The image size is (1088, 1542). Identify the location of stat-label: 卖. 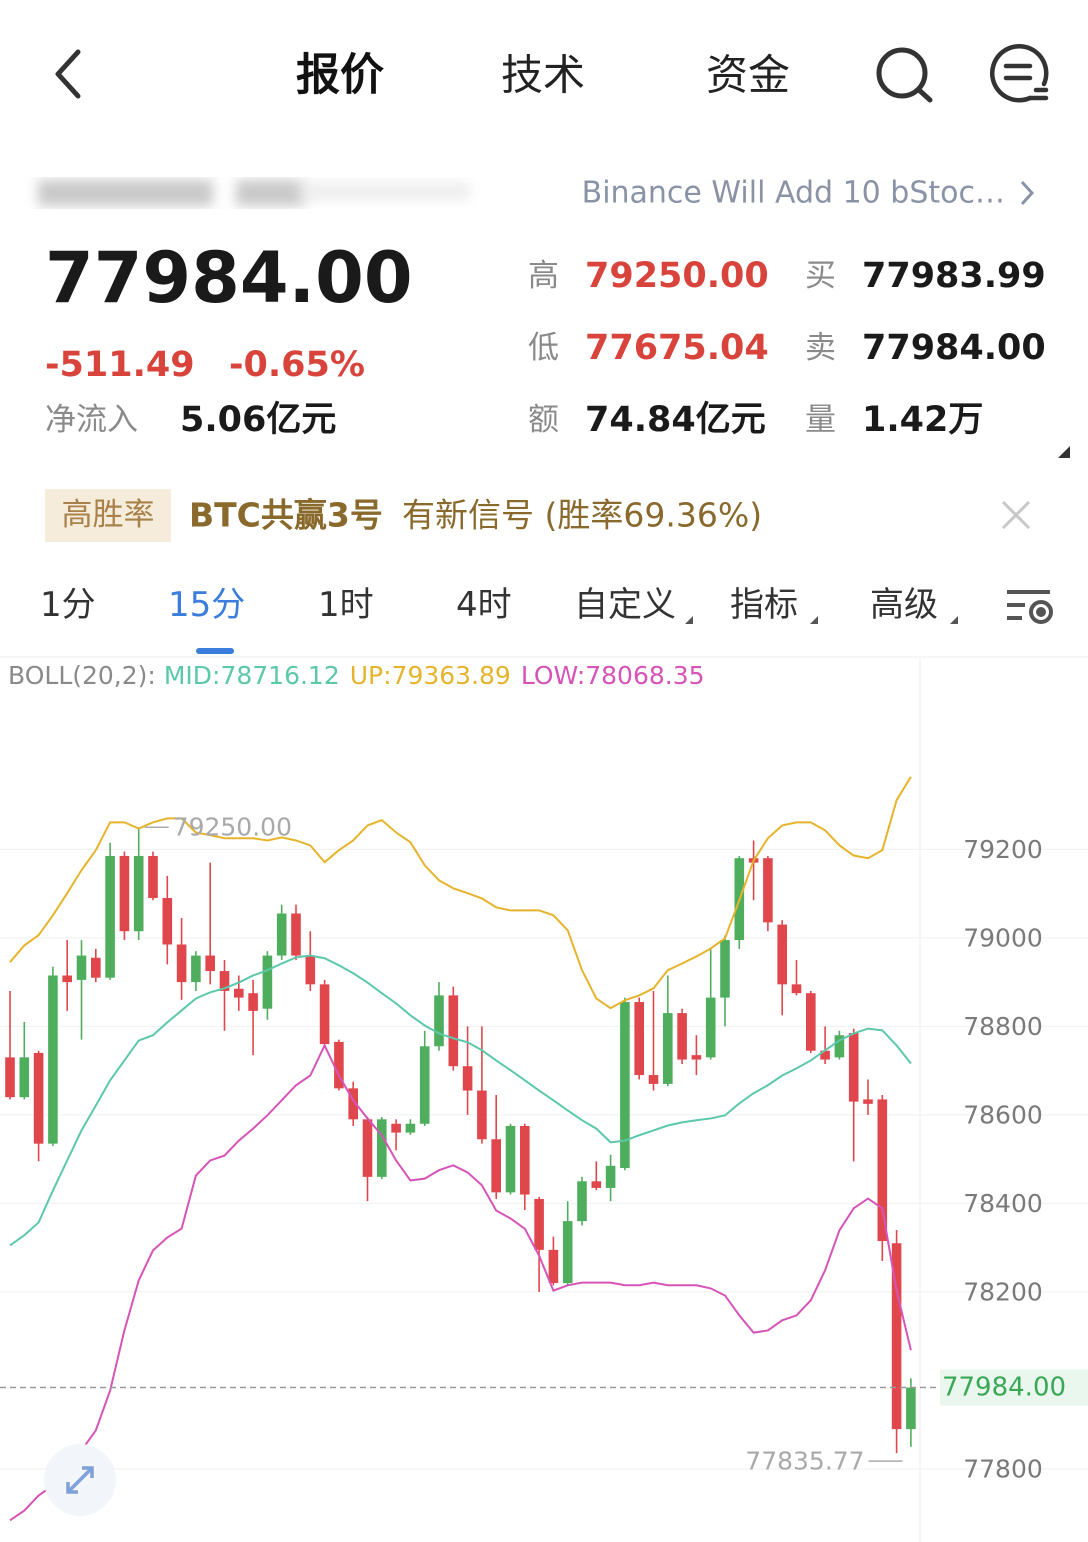
(820, 348).